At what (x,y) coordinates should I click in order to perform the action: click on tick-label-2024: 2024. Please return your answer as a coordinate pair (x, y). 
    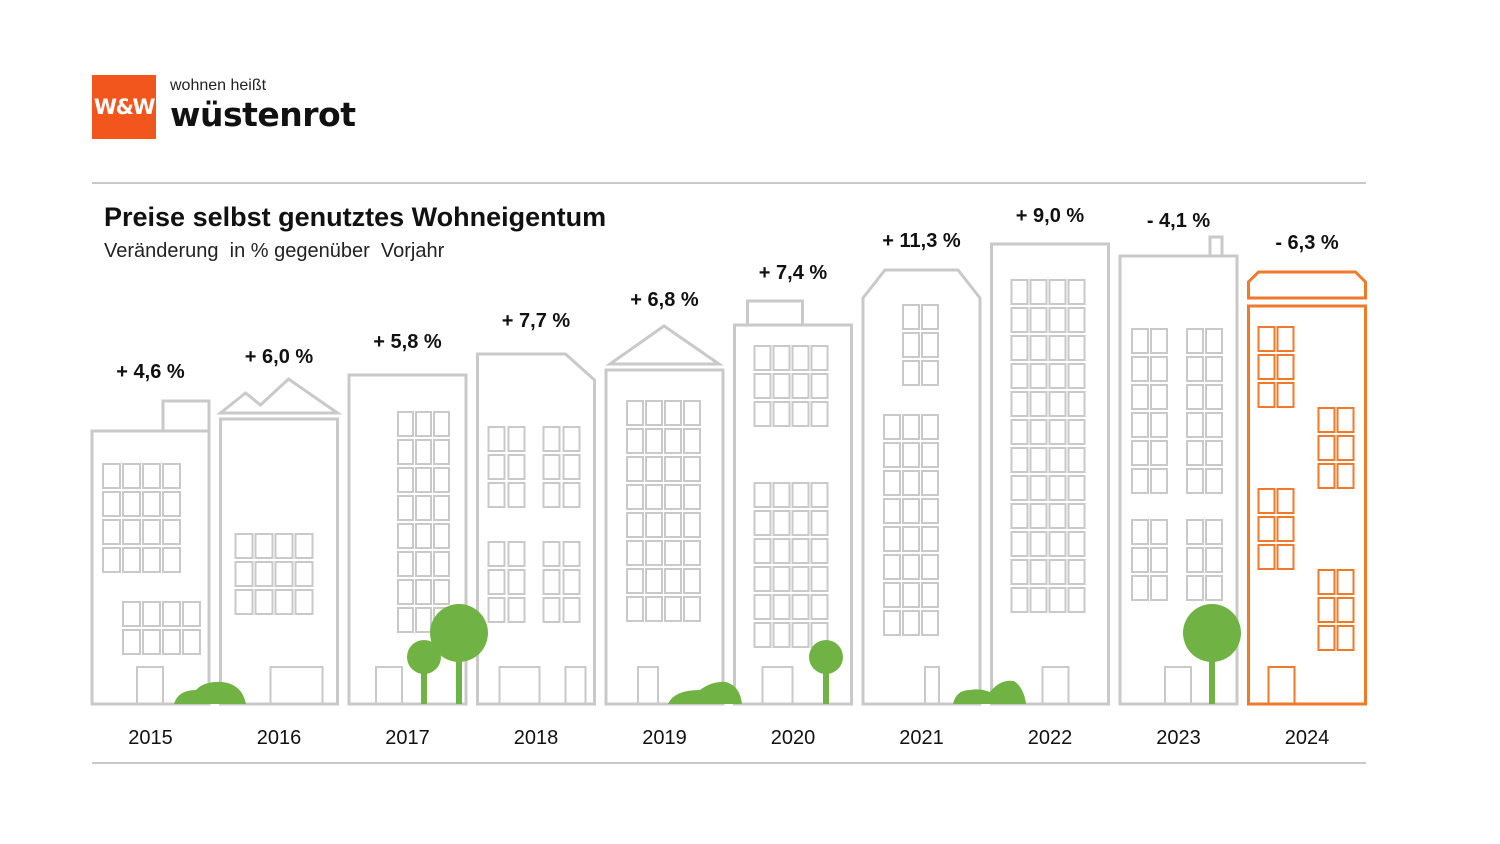
    Looking at the image, I should click on (1307, 738).